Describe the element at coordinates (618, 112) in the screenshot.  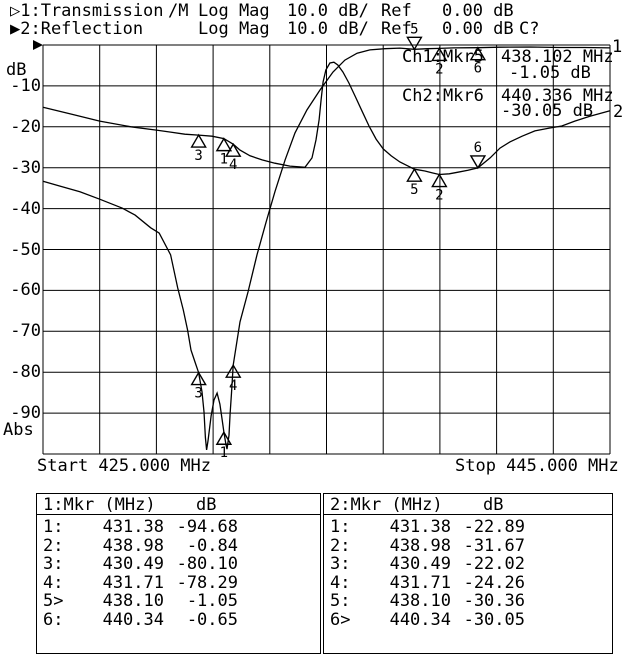
I see `trace2-edge-label: 2` at that location.